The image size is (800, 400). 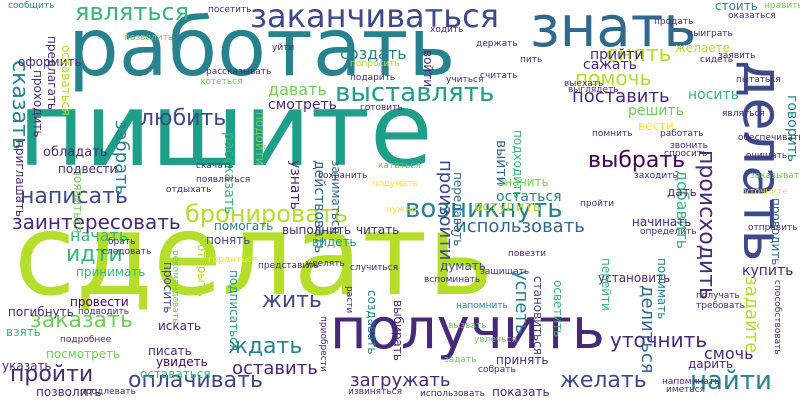 What do you see at coordinates (336, 197) in the screenshot?
I see `word-cloud-word: заниматься` at bounding box center [336, 197].